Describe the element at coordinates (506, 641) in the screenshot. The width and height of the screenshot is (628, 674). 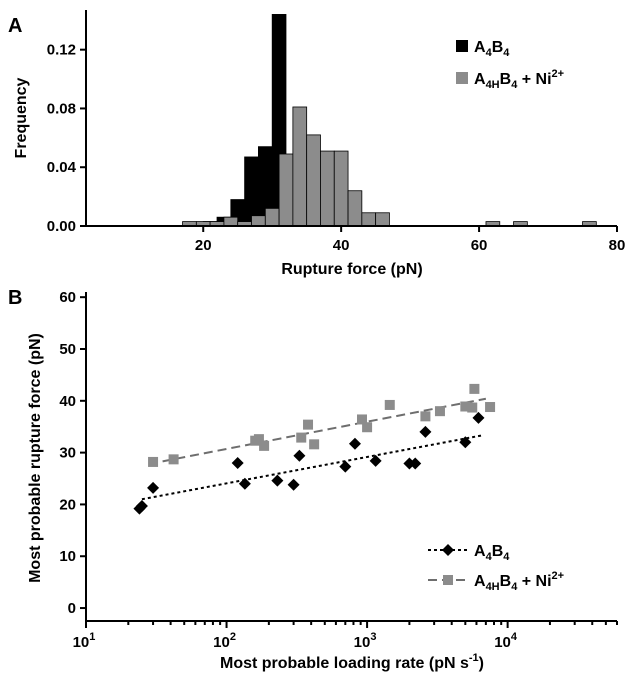
I see `b-x-tick-label: 10⁴` at that location.